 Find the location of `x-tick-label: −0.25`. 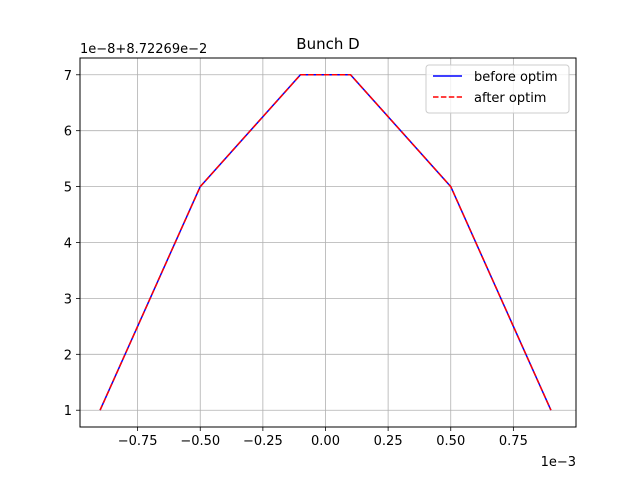

x-tick-label: −0.25 is located at coordinates (263, 441).